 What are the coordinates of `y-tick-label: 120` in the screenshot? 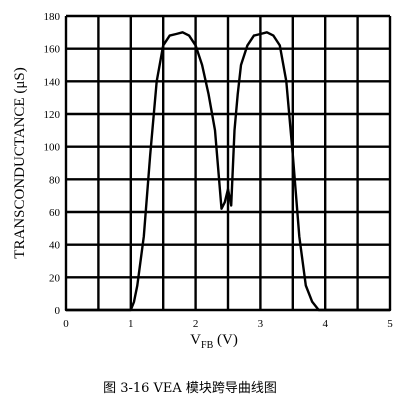 It's located at (52, 115).